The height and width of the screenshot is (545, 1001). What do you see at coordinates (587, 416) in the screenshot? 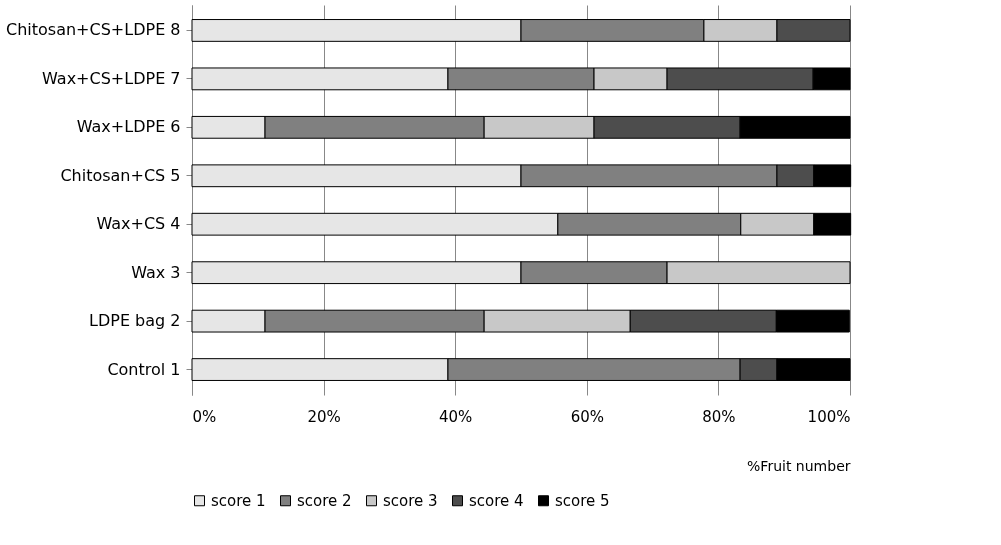
I see `x-tick-label: 60%` at bounding box center [587, 416].